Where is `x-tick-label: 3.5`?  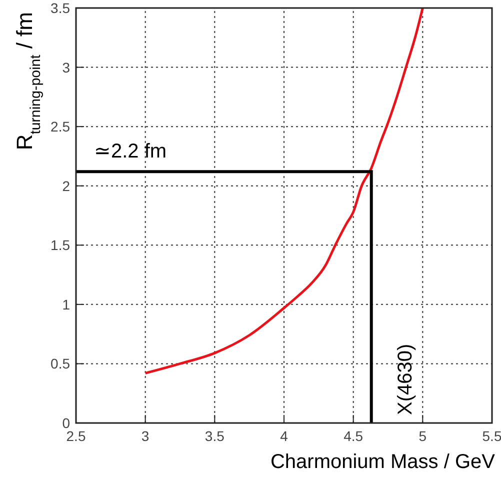
x-tick-label: 3.5 is located at coordinates (214, 436).